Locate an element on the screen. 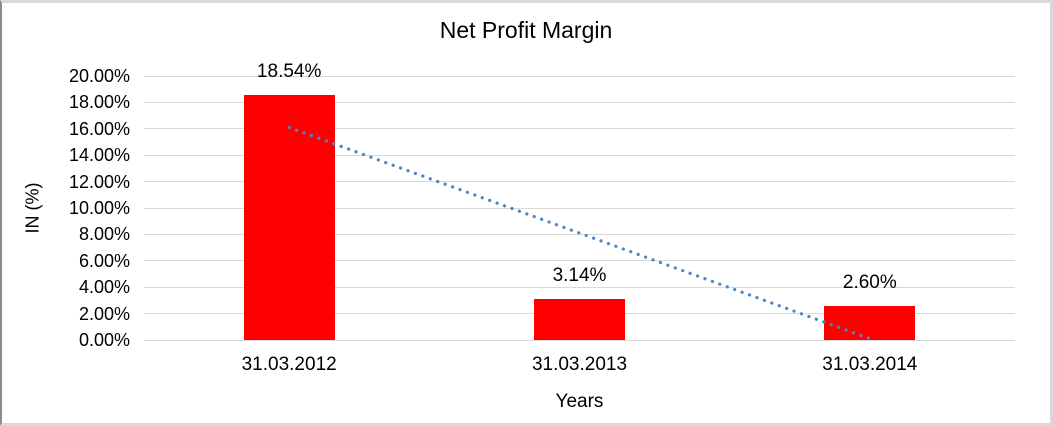  bar-data-label: 3.14% is located at coordinates (579, 275).